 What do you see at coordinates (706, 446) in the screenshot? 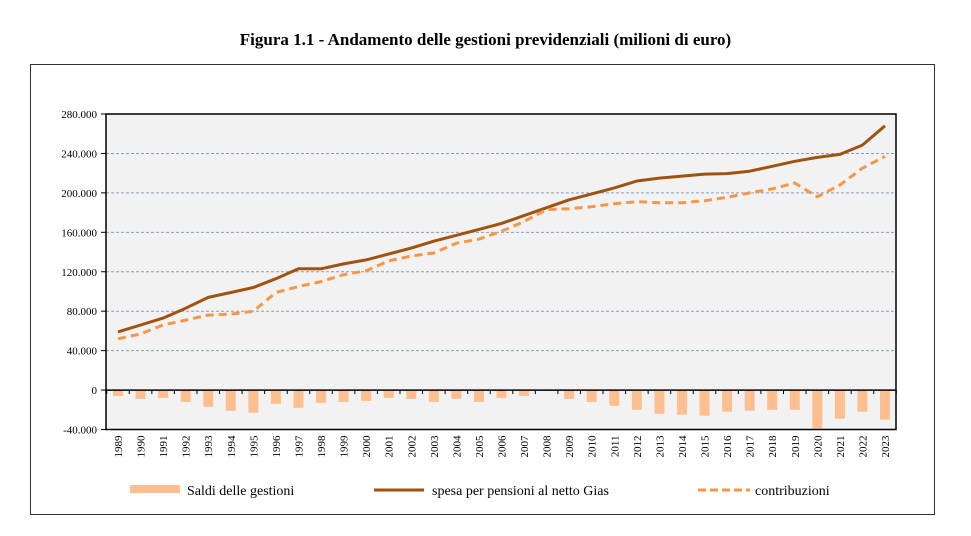
I see `x-tick-label: 2015` at bounding box center [706, 446].